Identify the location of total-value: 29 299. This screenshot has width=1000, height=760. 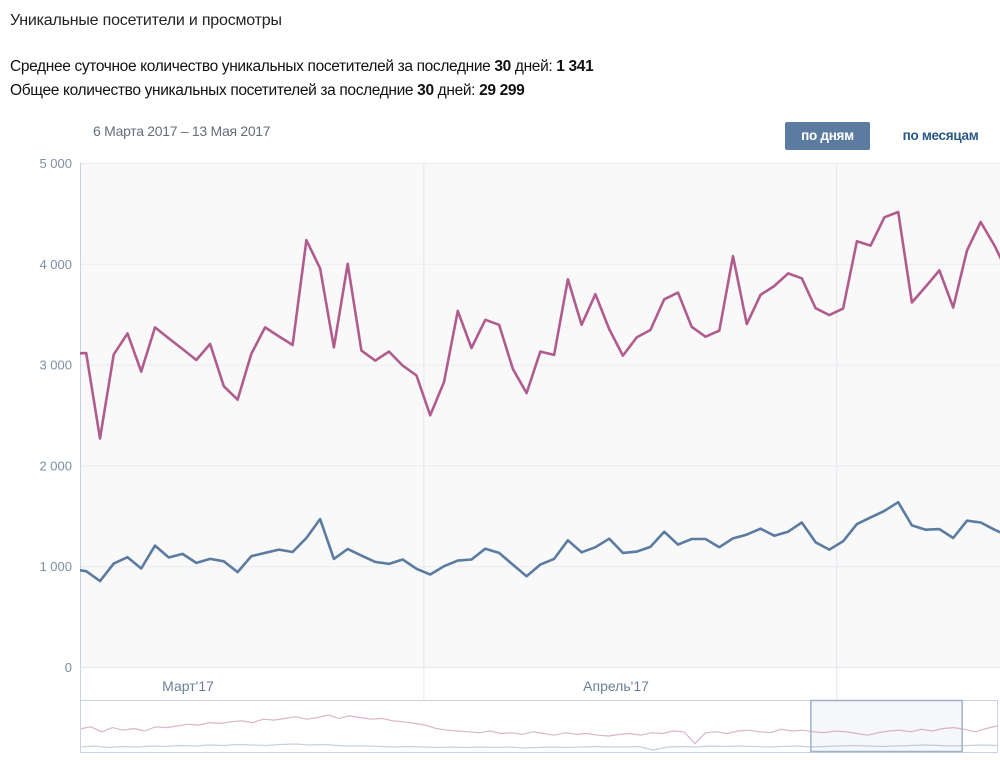
(502, 90).